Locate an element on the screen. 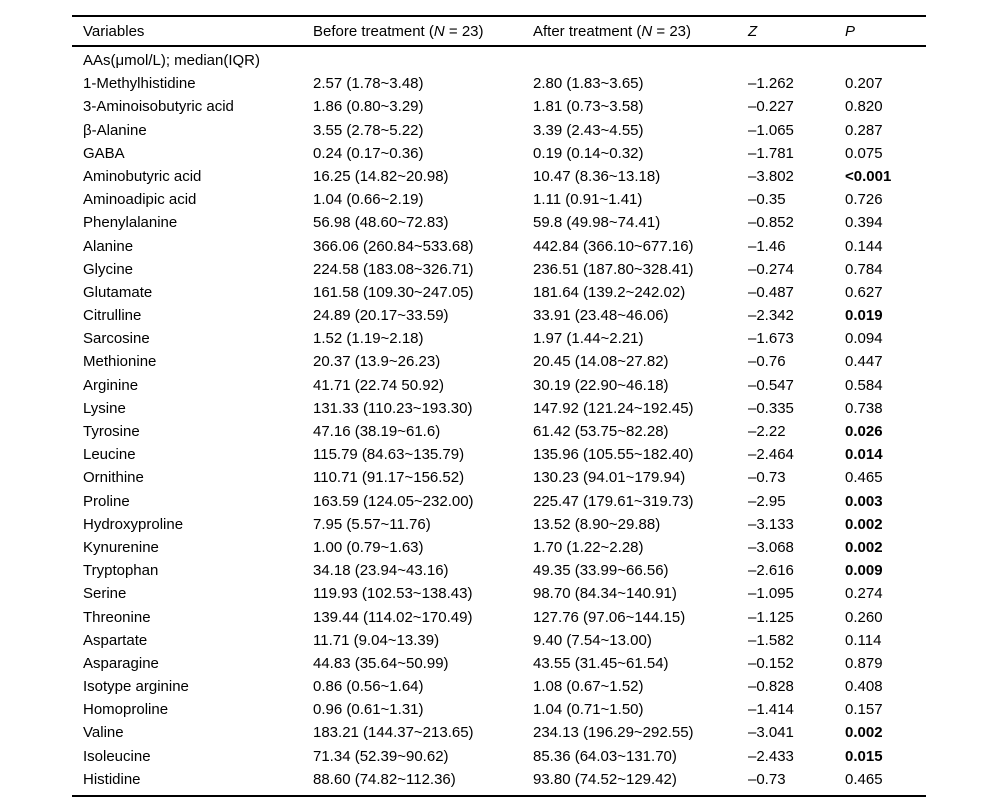  z-cell: –0.828 is located at coordinates (771, 687).